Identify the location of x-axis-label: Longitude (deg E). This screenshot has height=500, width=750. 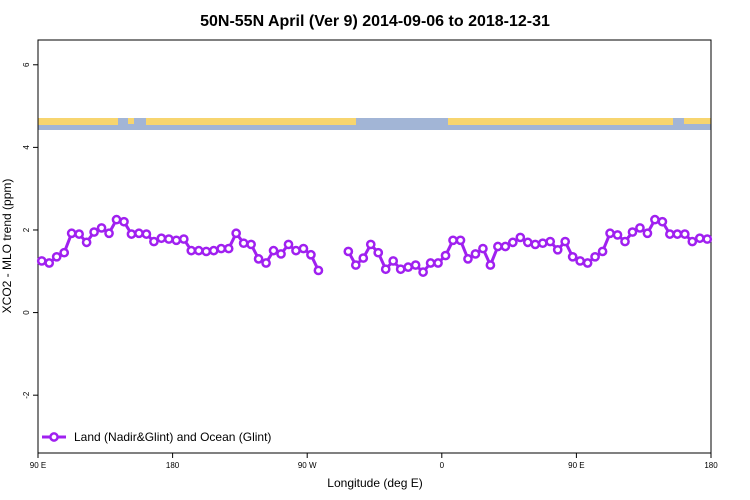
(374, 483).